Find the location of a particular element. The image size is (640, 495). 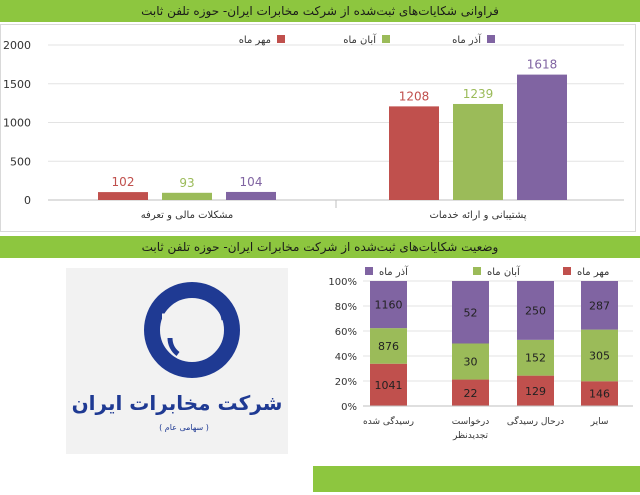

tci-logo-emblem-icon is located at coordinates (192, 330).